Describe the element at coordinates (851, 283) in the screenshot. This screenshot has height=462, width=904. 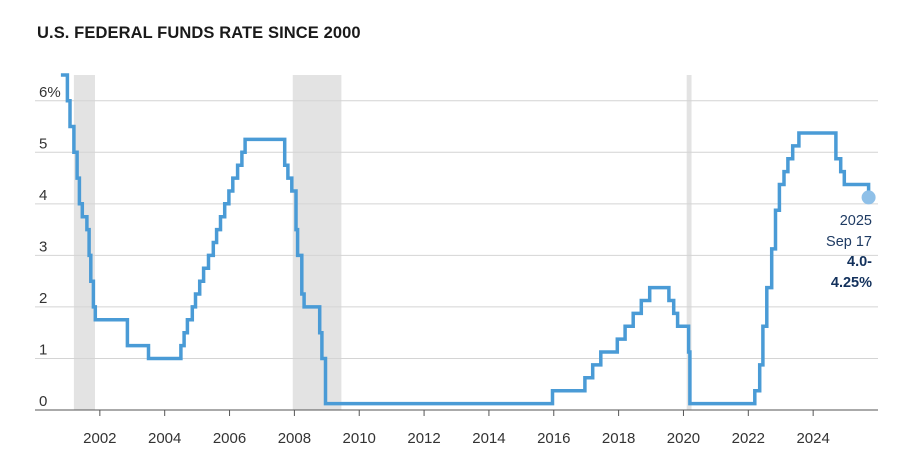
I see `annotation-value-line2: 4.25%` at that location.